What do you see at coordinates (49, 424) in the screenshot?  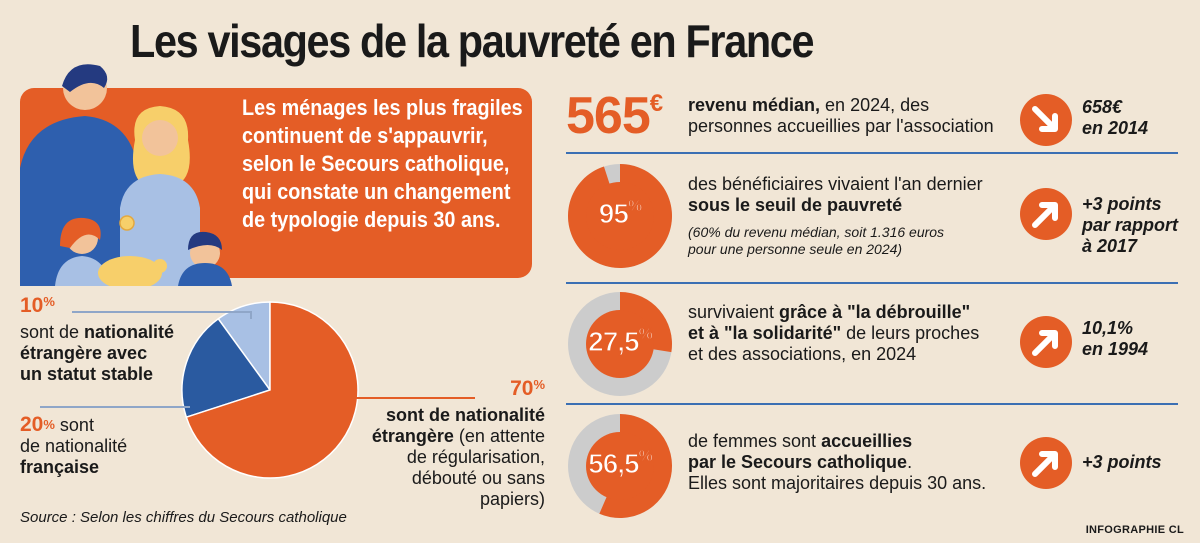 I see `unit-20: %` at bounding box center [49, 424].